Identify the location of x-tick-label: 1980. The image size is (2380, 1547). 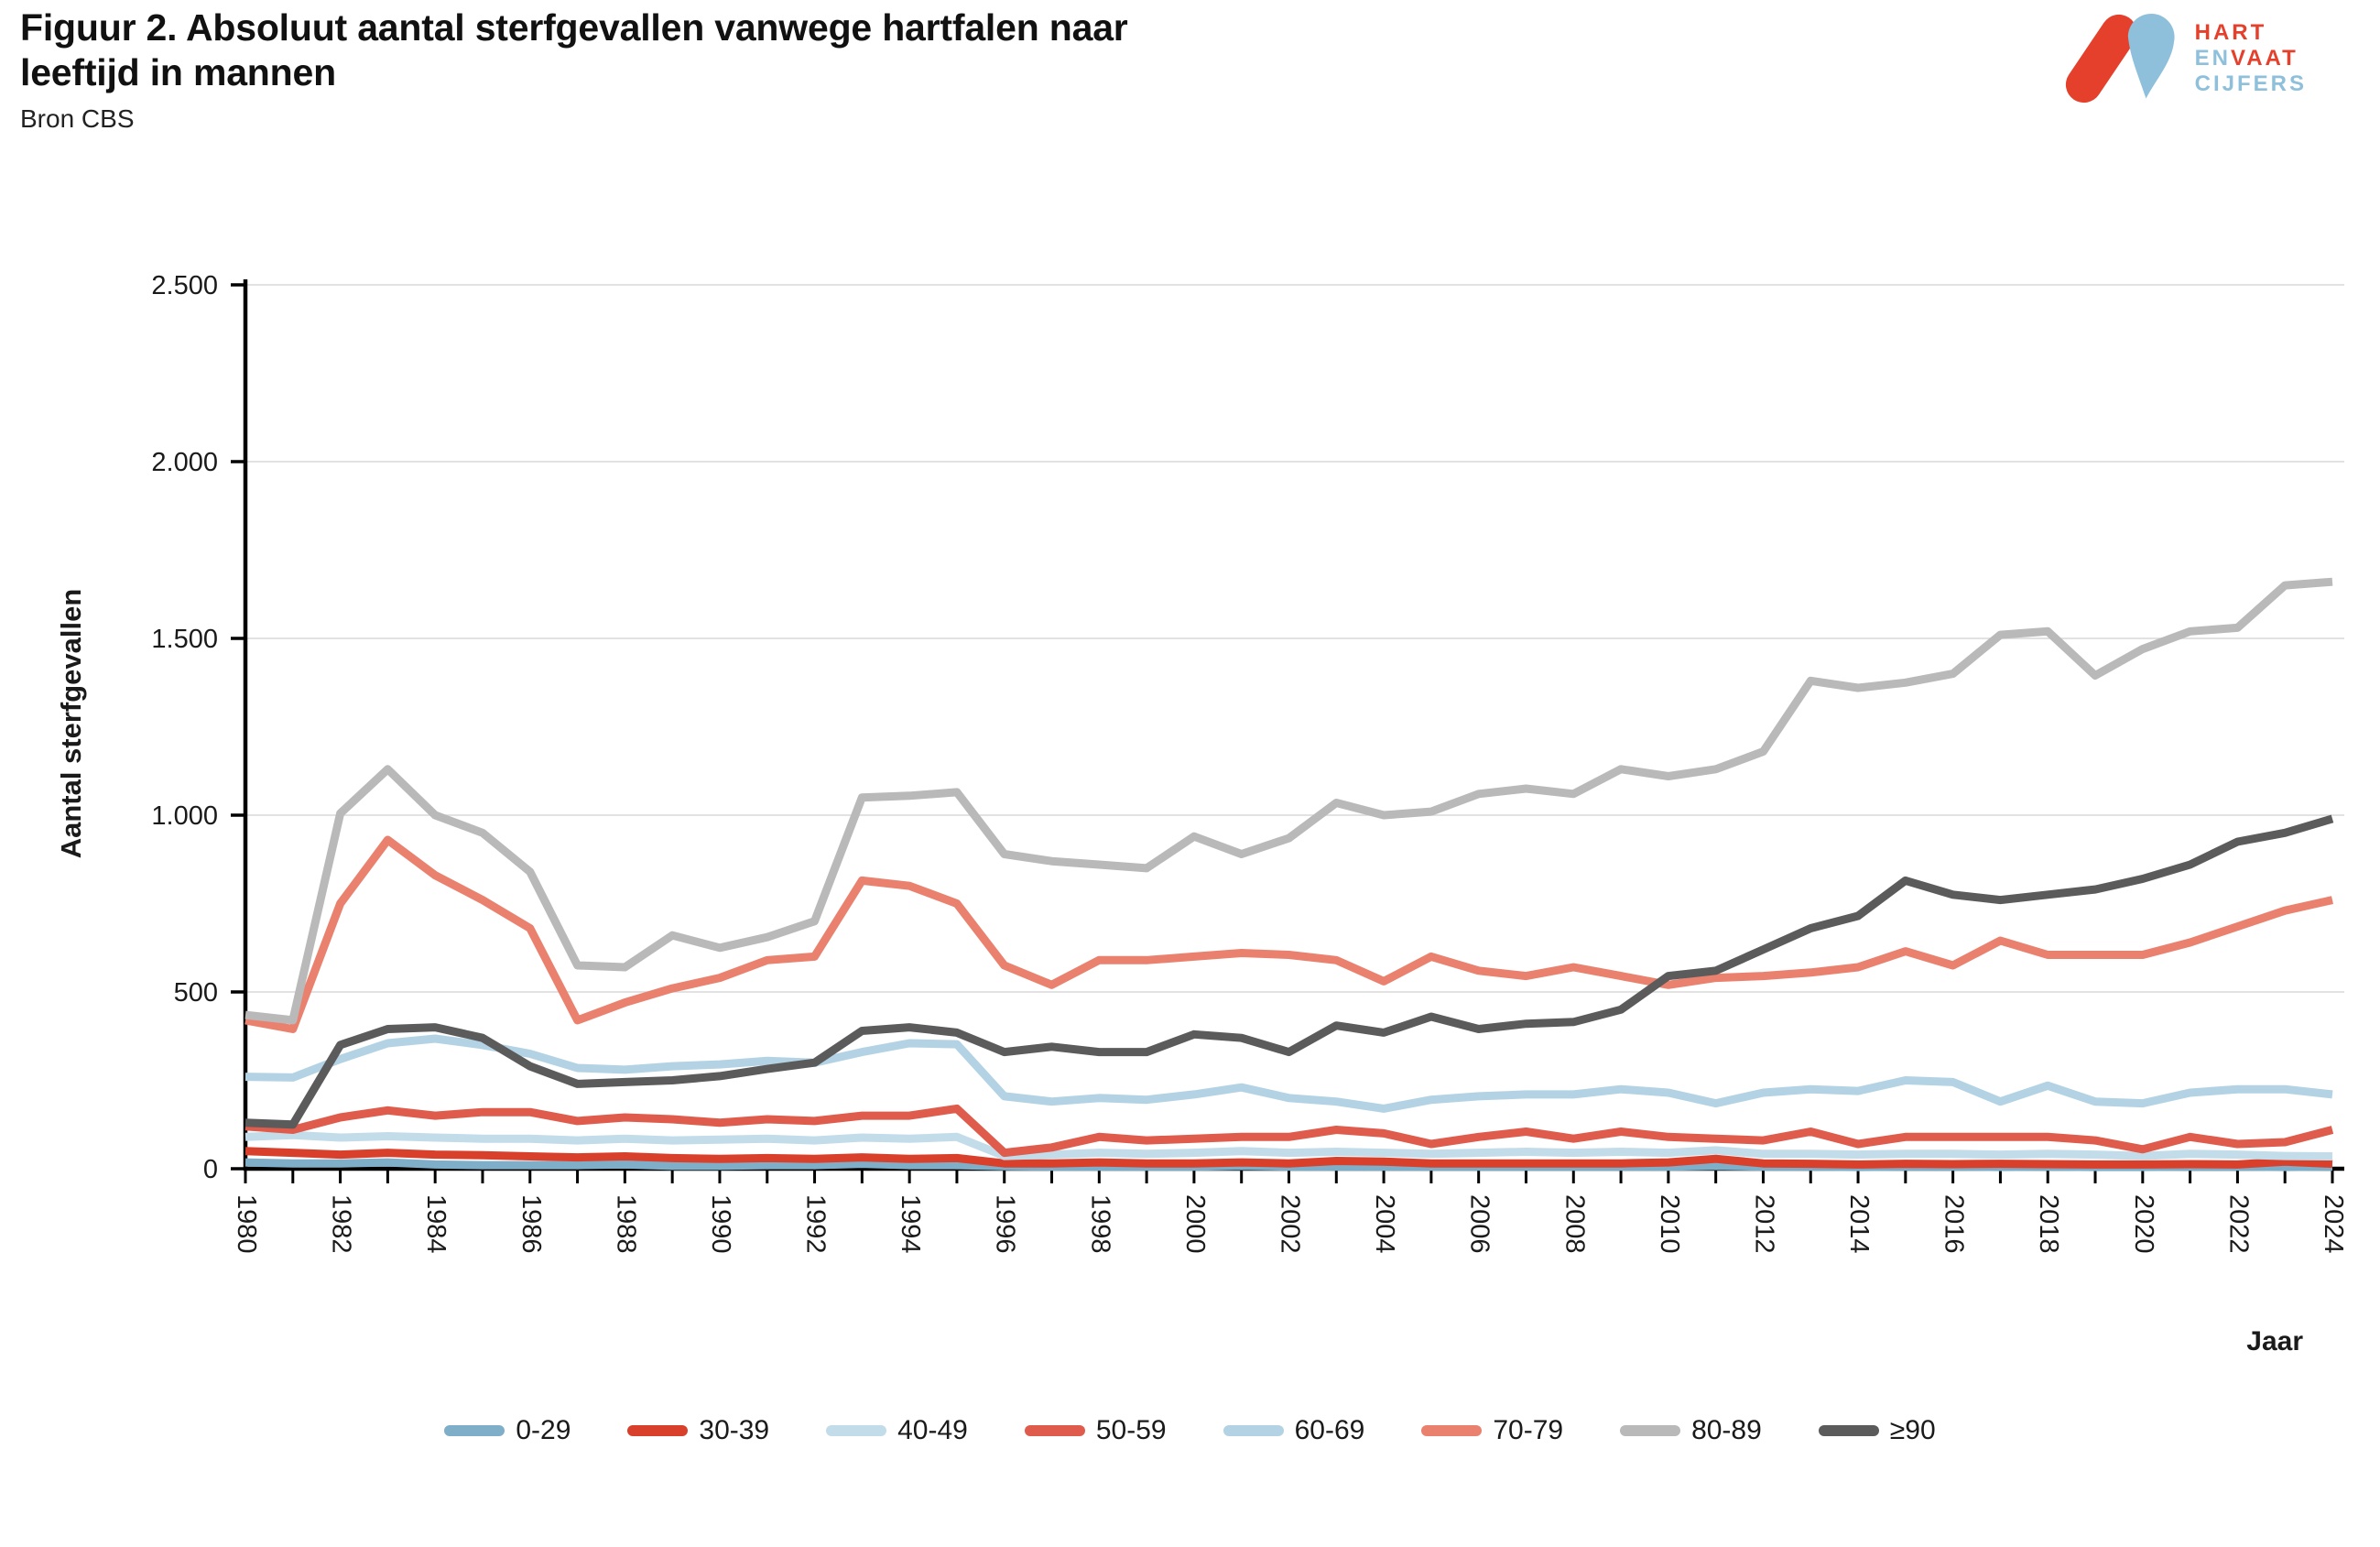
(246, 1224).